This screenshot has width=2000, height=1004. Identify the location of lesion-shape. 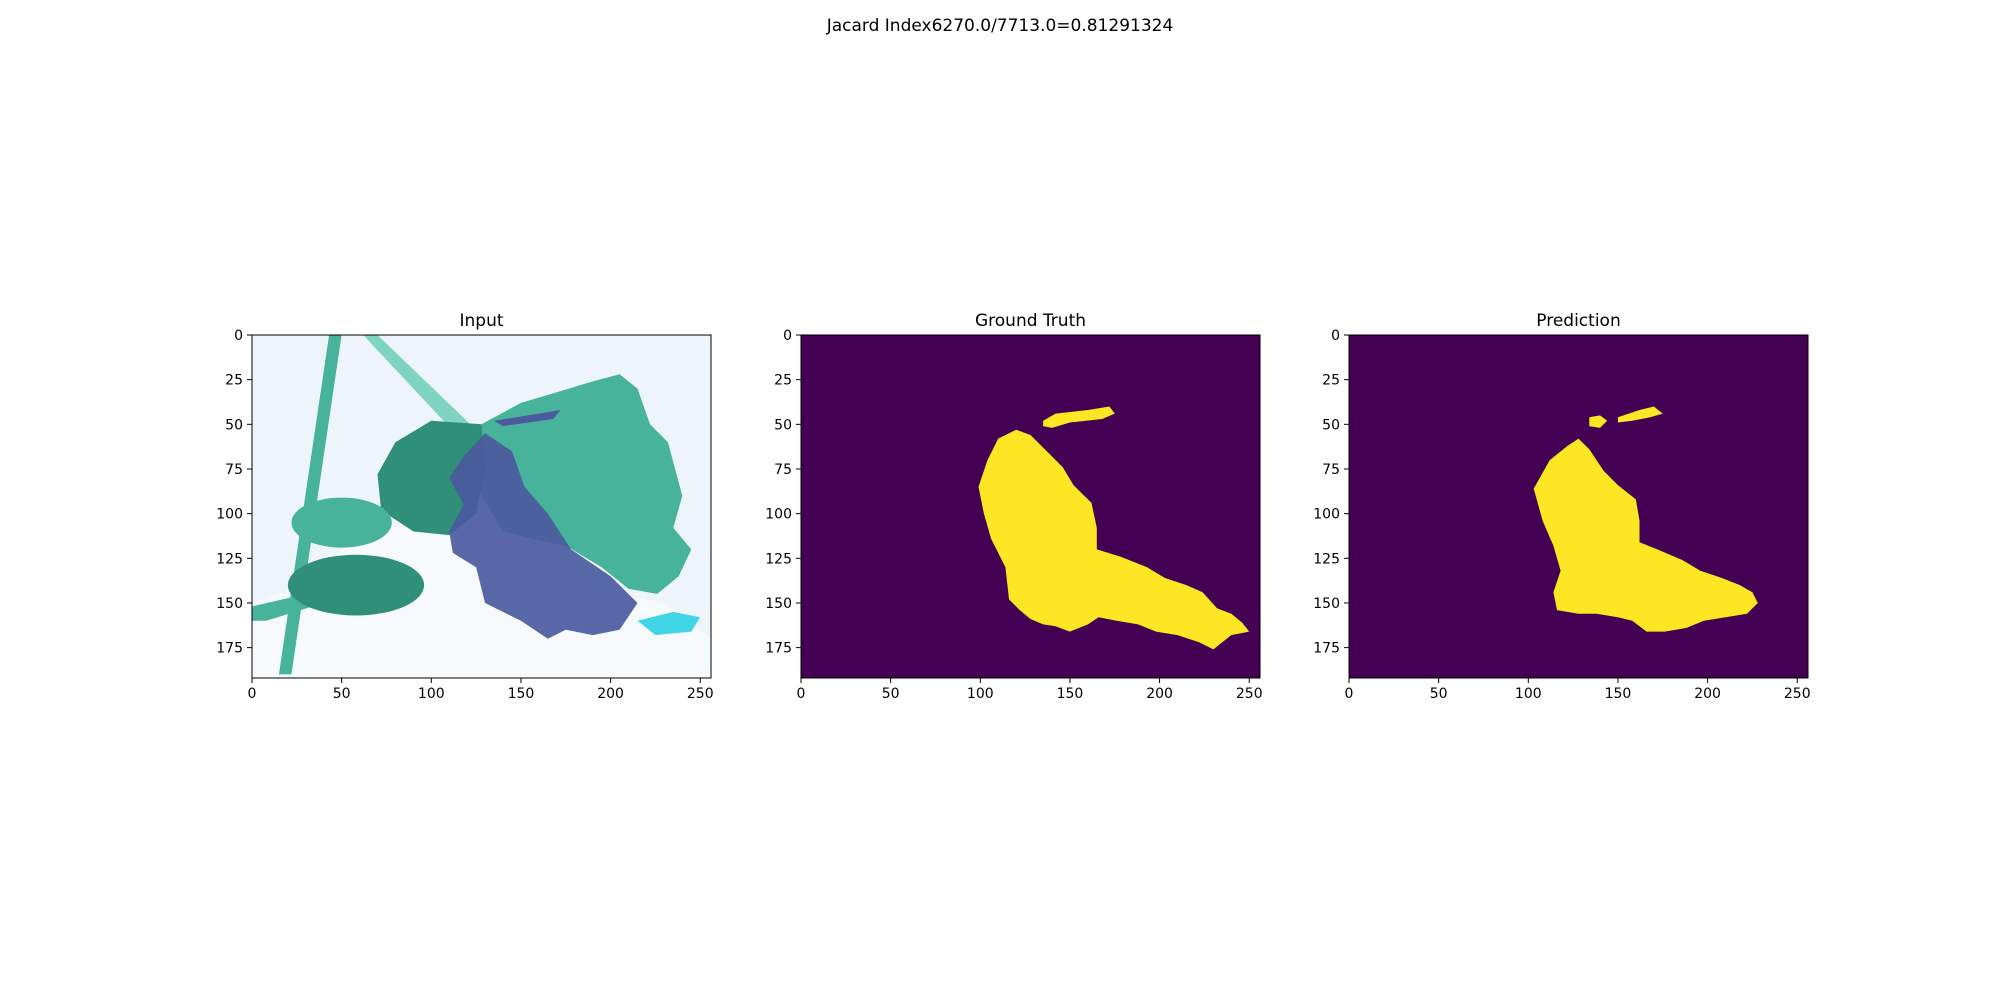
(543, 536).